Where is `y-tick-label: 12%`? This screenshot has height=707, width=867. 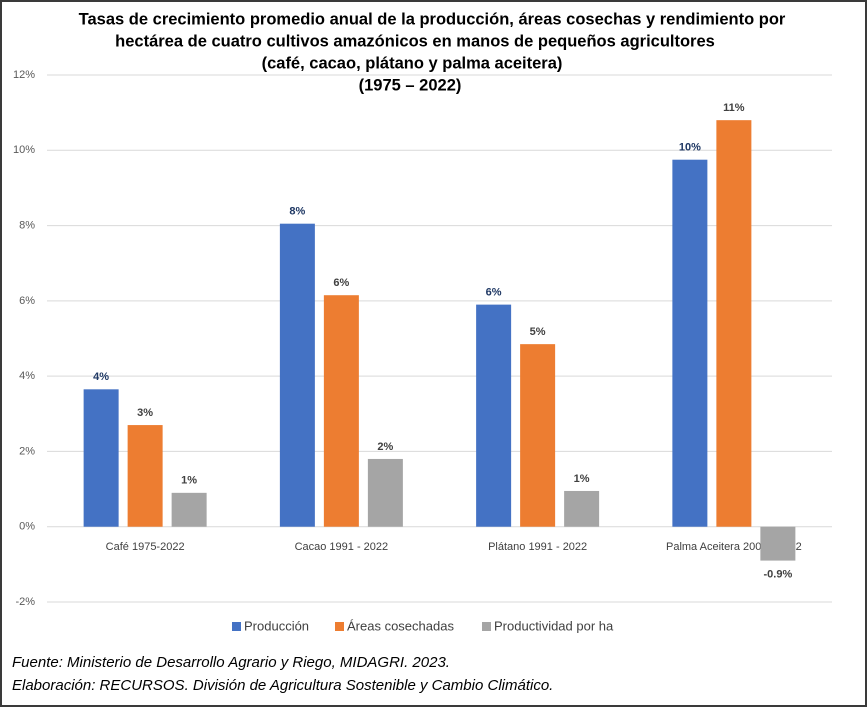 y-tick-label: 12% is located at coordinates (24, 75).